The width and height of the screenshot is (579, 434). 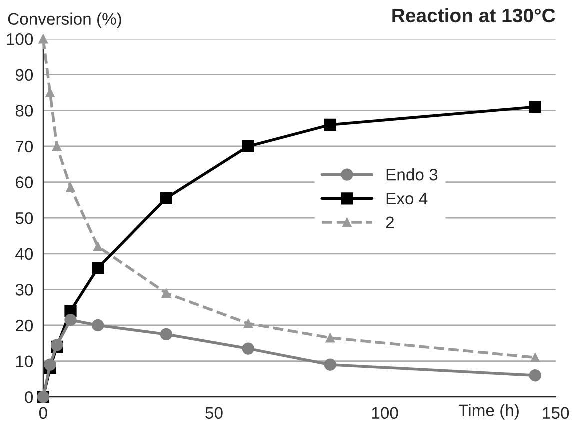 What do you see at coordinates (25, 362) in the screenshot?
I see `y-tick-label: 10` at bounding box center [25, 362].